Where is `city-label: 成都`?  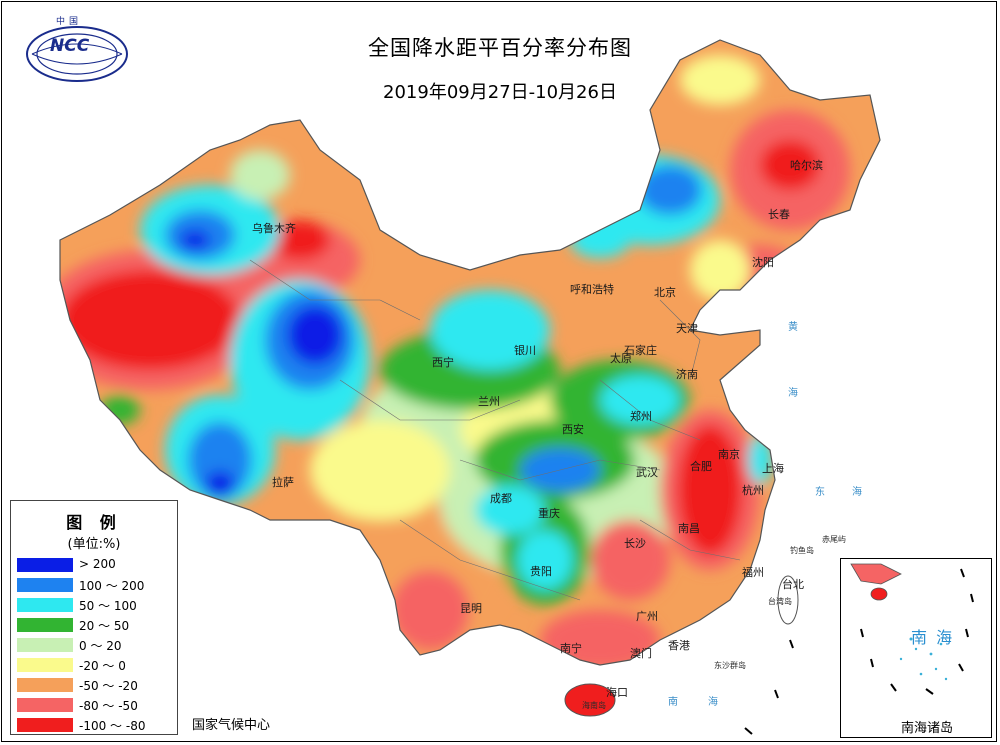
city-label: 成都 is located at coordinates (501, 498).